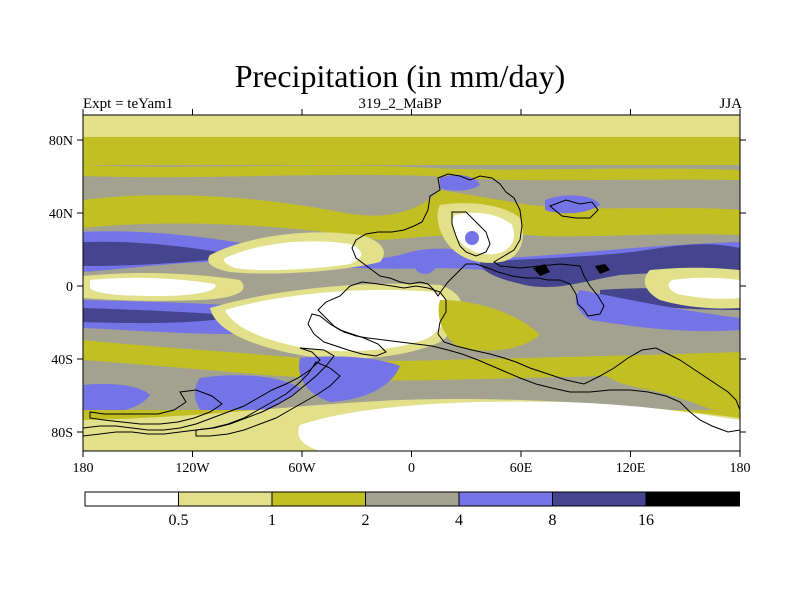  What do you see at coordinates (411, 173) in the screenshot?
I see `band-north-olive-edge` at bounding box center [411, 173].